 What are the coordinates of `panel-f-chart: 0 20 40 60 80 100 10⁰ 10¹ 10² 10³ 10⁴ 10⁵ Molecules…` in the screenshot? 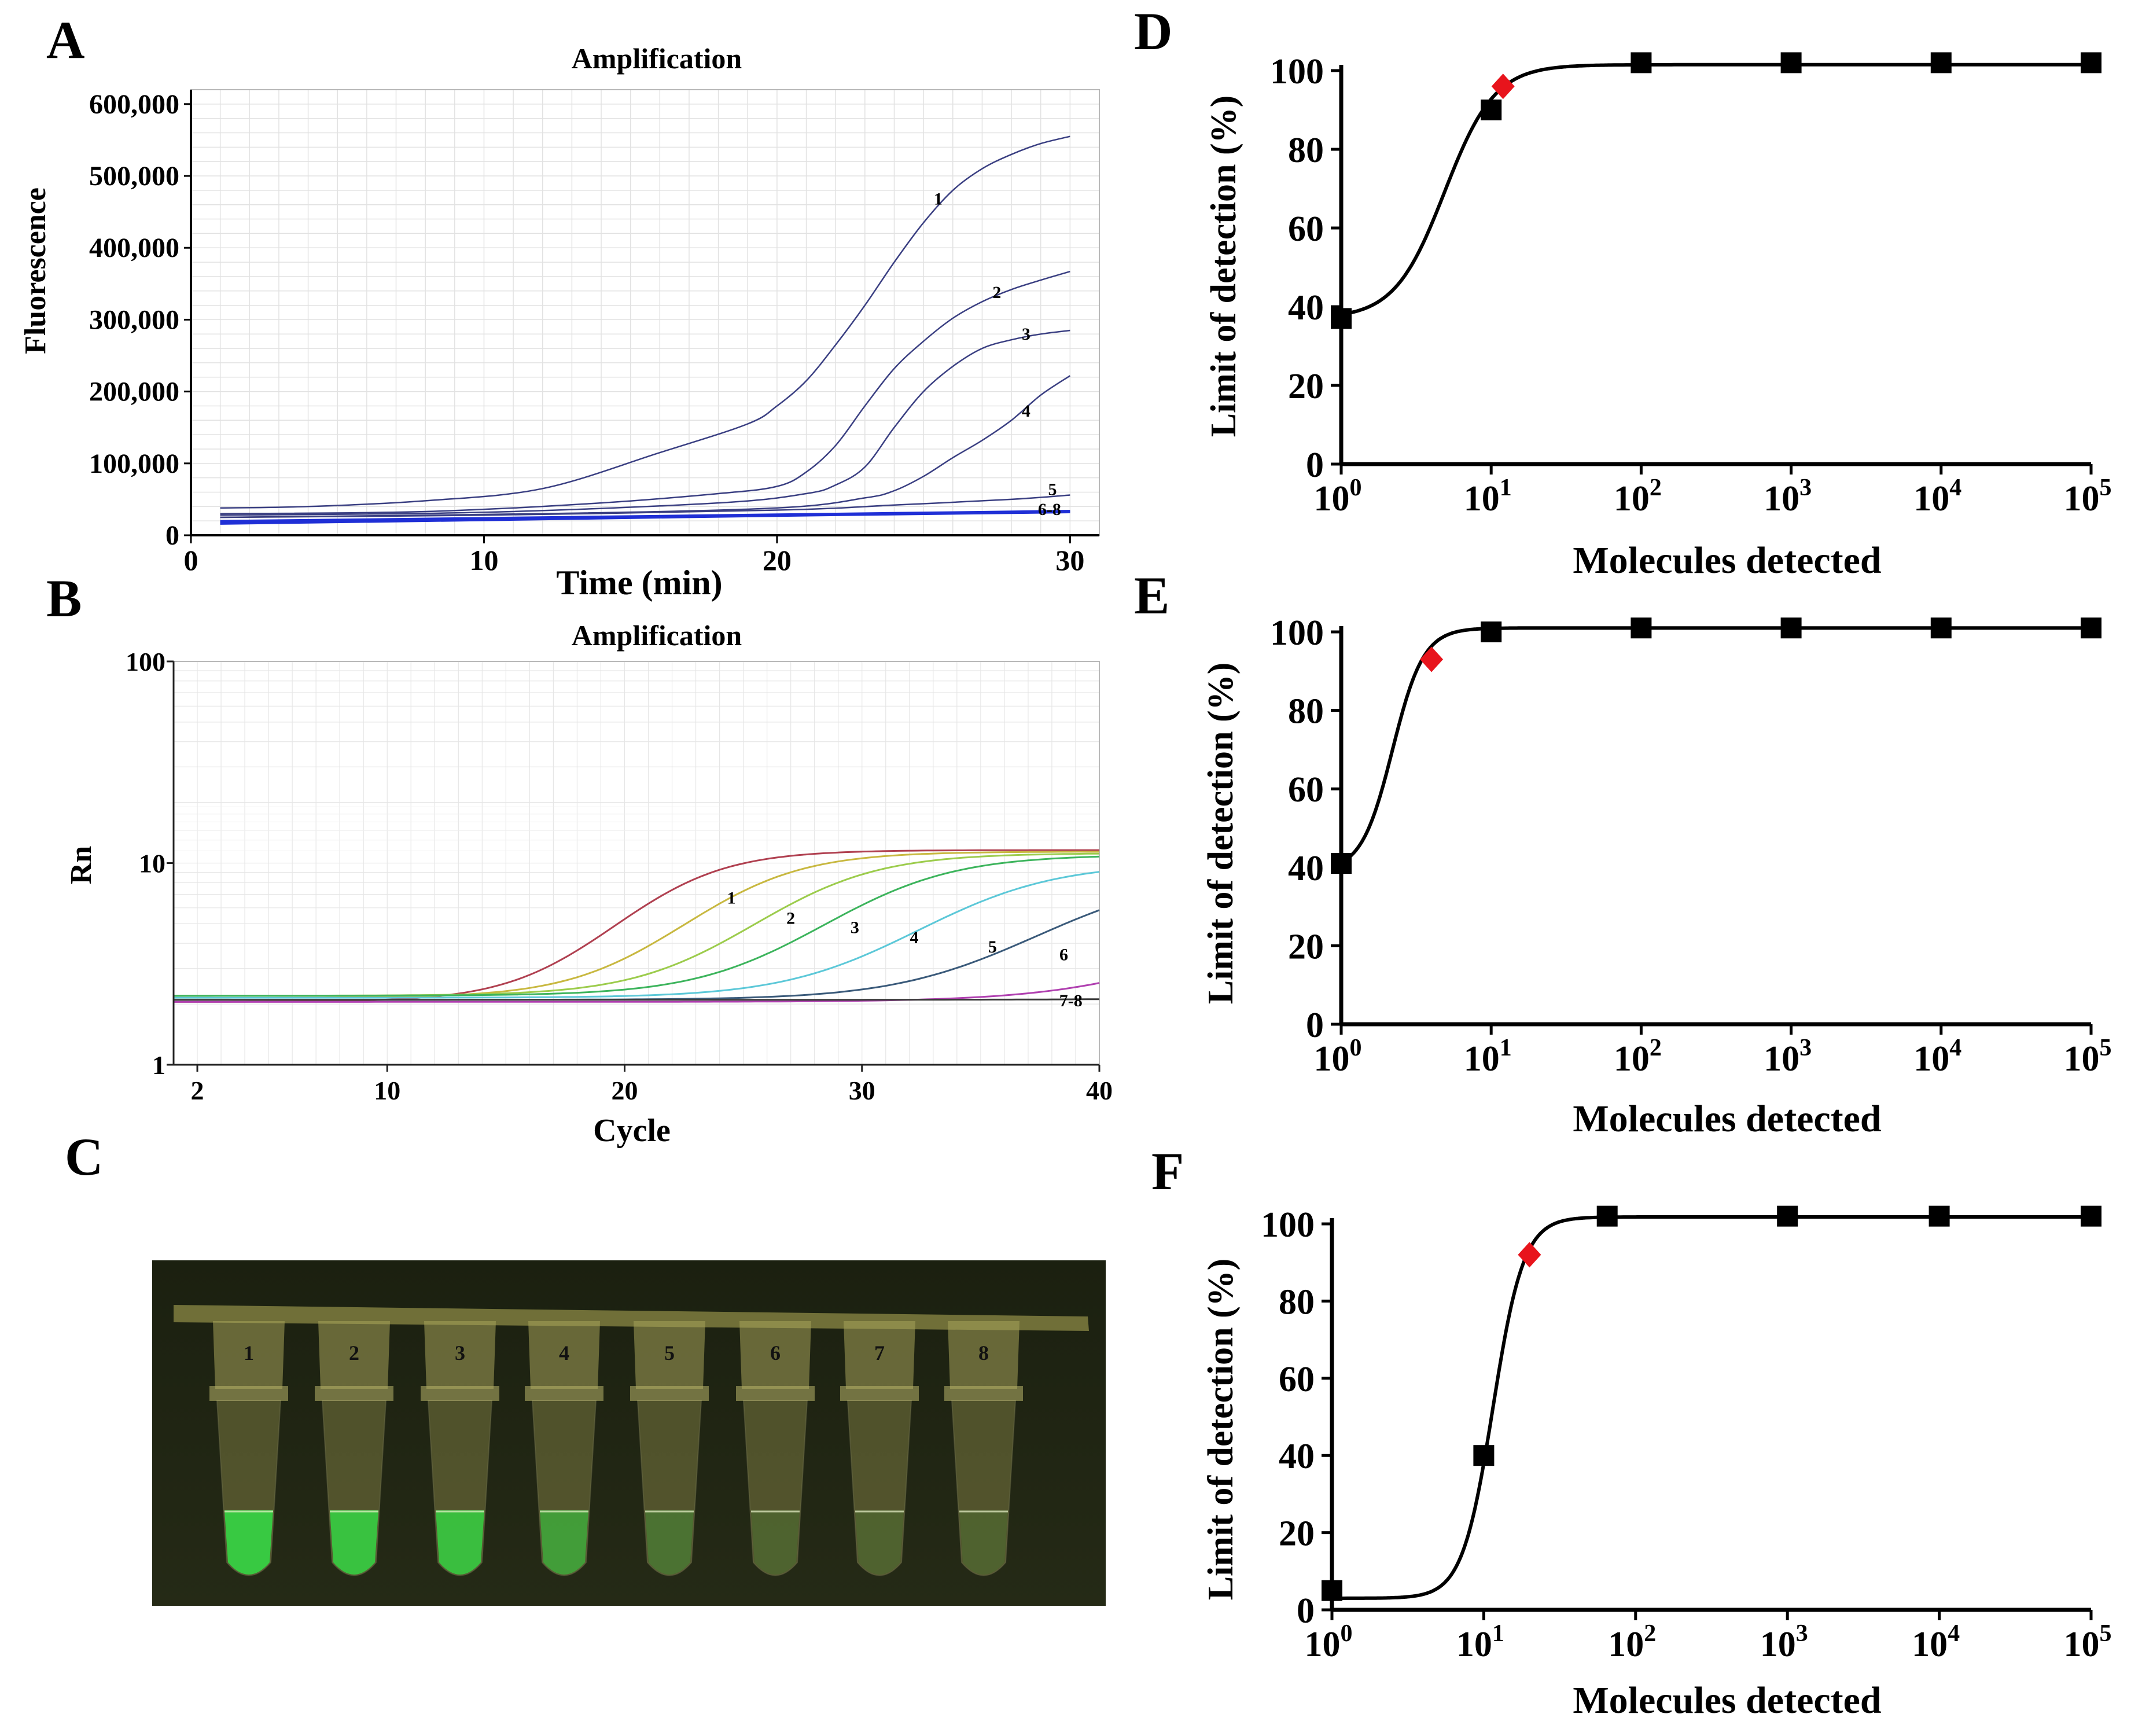 It's located at (1656, 1463).